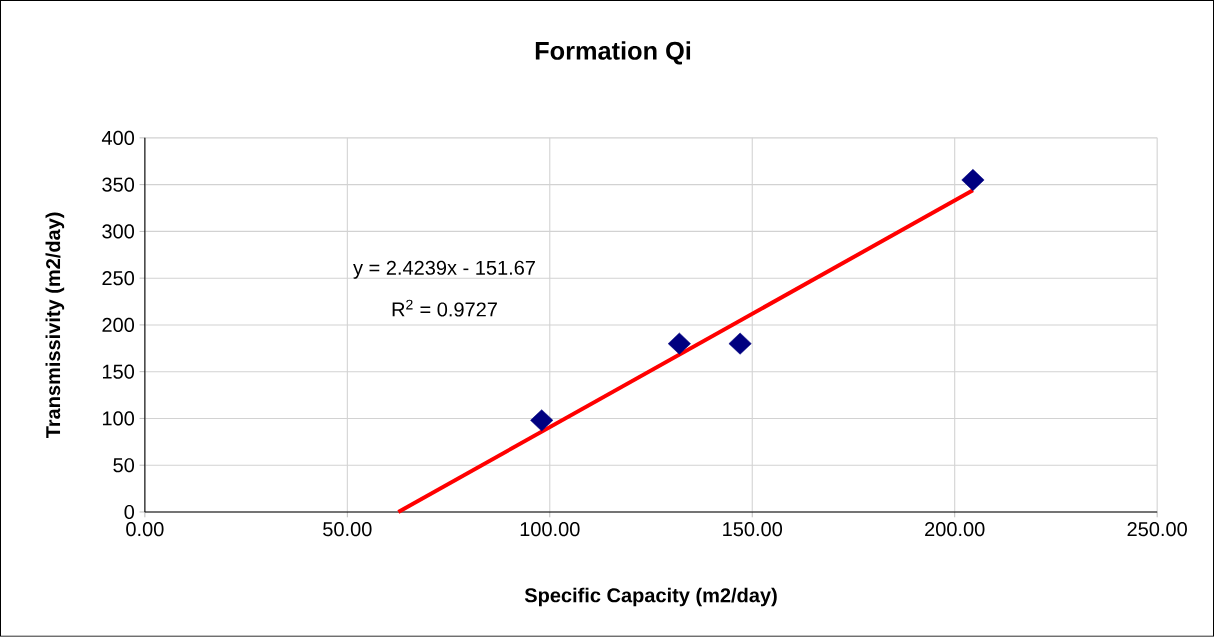 The width and height of the screenshot is (1214, 637). Describe the element at coordinates (550, 529) in the screenshot. I see `x-tick-label: 100.00` at that location.